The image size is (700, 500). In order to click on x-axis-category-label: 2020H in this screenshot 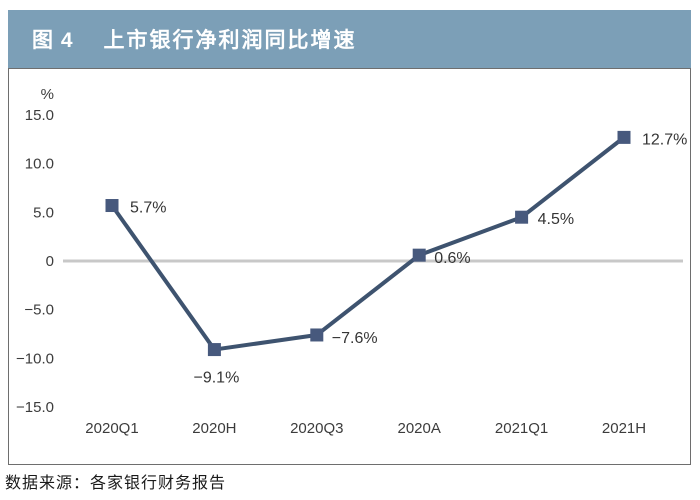, I will do `click(214, 428)`.